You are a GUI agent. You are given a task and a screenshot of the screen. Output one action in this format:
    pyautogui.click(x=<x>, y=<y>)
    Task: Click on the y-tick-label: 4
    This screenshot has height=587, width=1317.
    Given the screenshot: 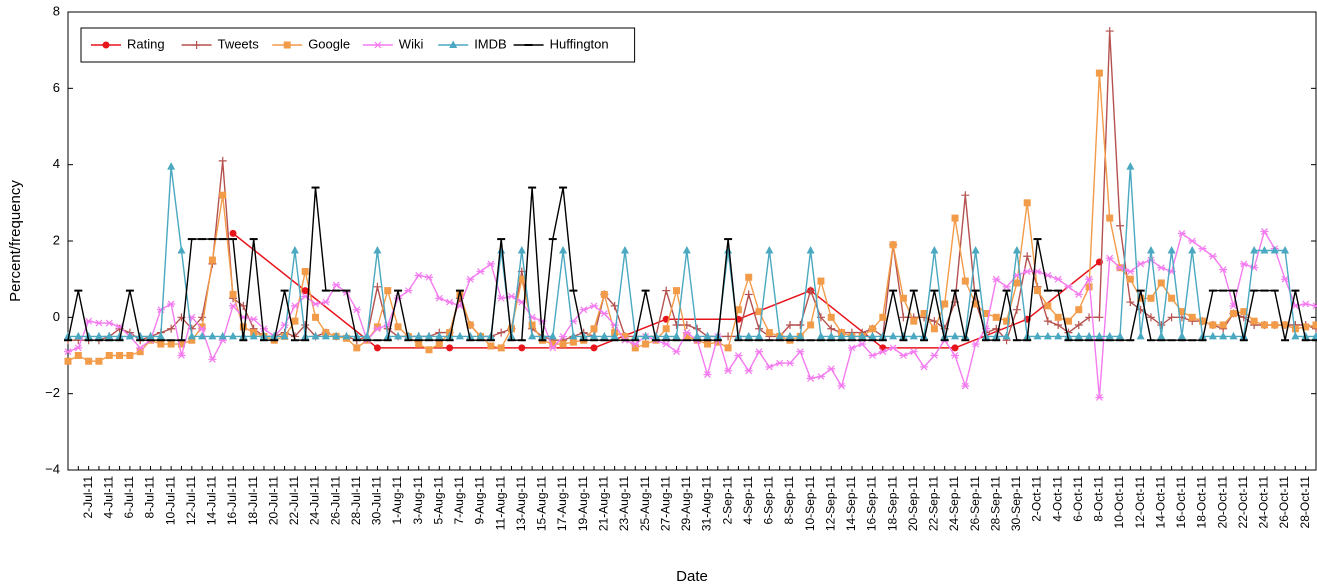 What is the action you would take?
    pyautogui.click(x=56, y=163)
    